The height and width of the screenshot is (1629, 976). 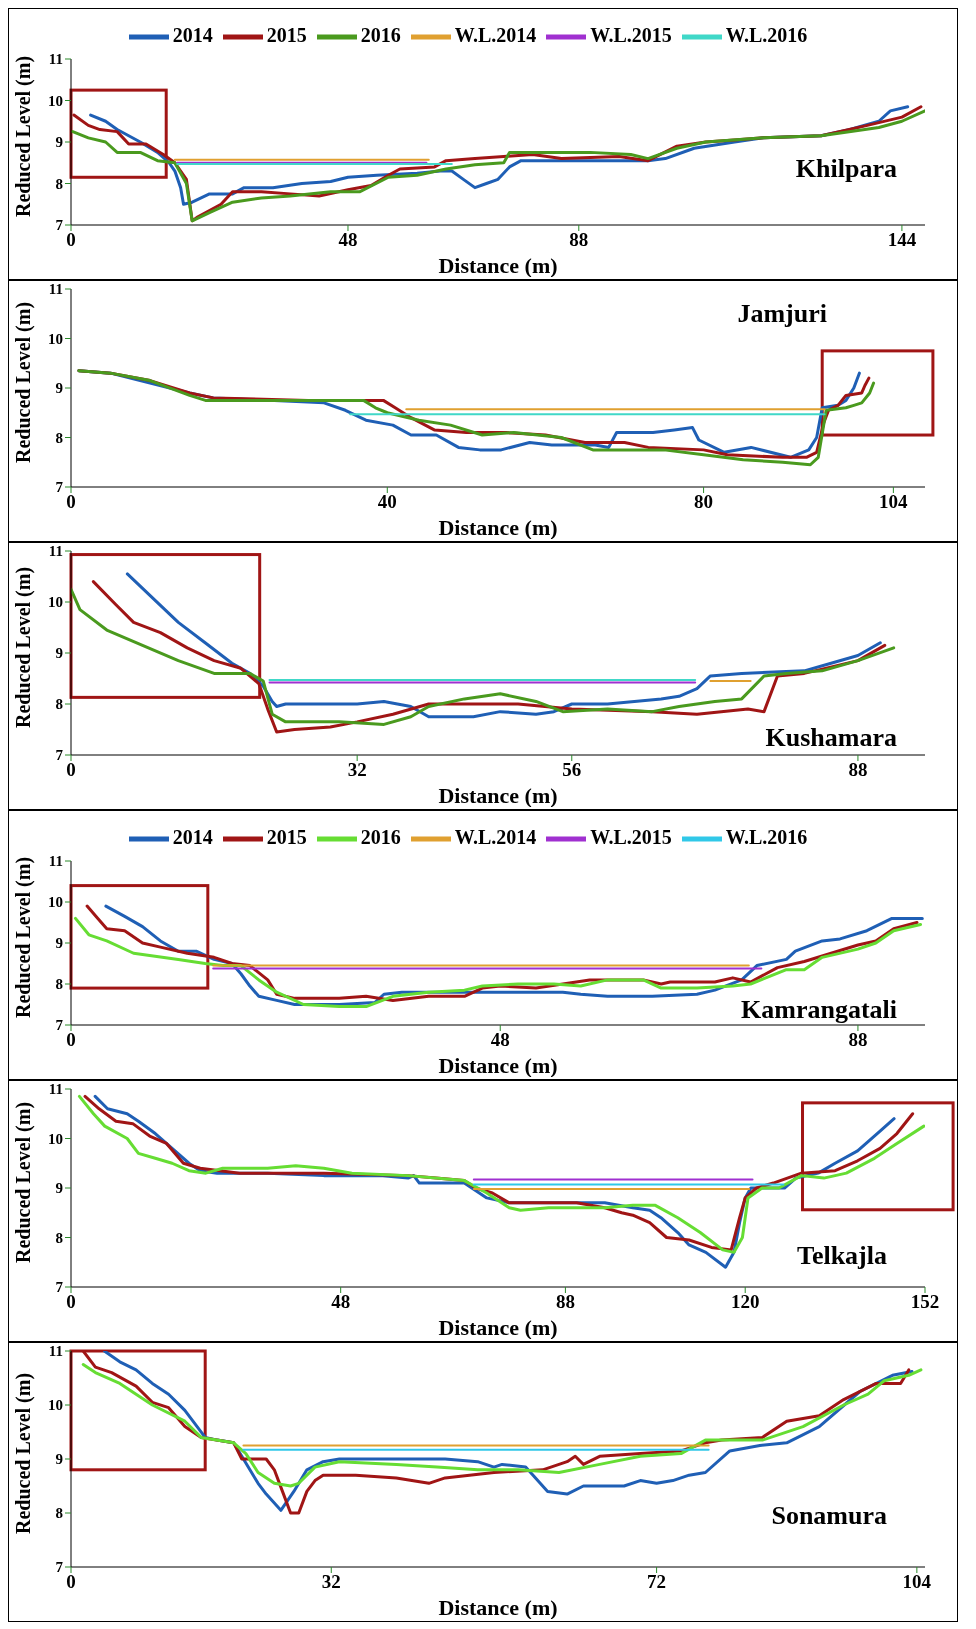 I want to click on text: Kushamara, so click(x=831, y=738).